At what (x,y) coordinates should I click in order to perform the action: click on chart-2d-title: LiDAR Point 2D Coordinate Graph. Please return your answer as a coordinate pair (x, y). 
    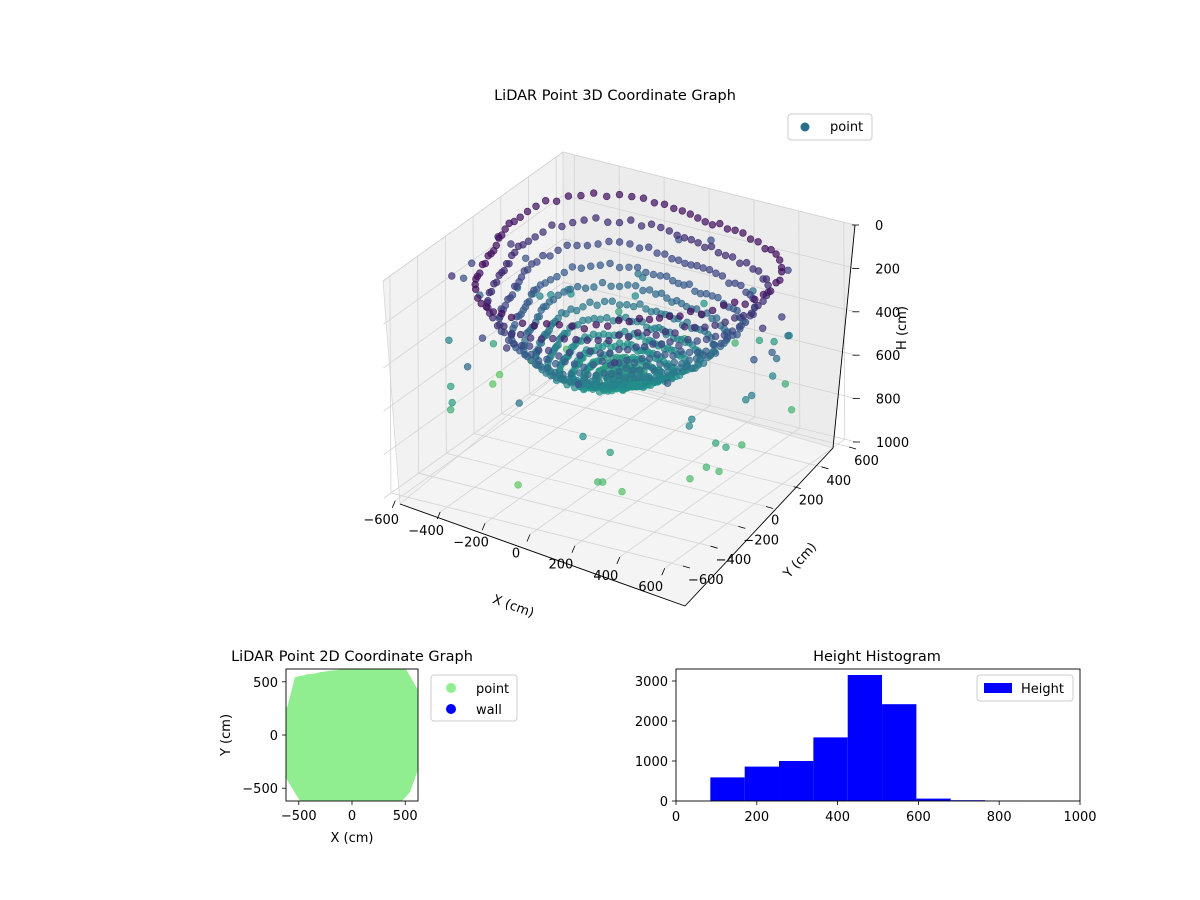
    Looking at the image, I should click on (352, 657).